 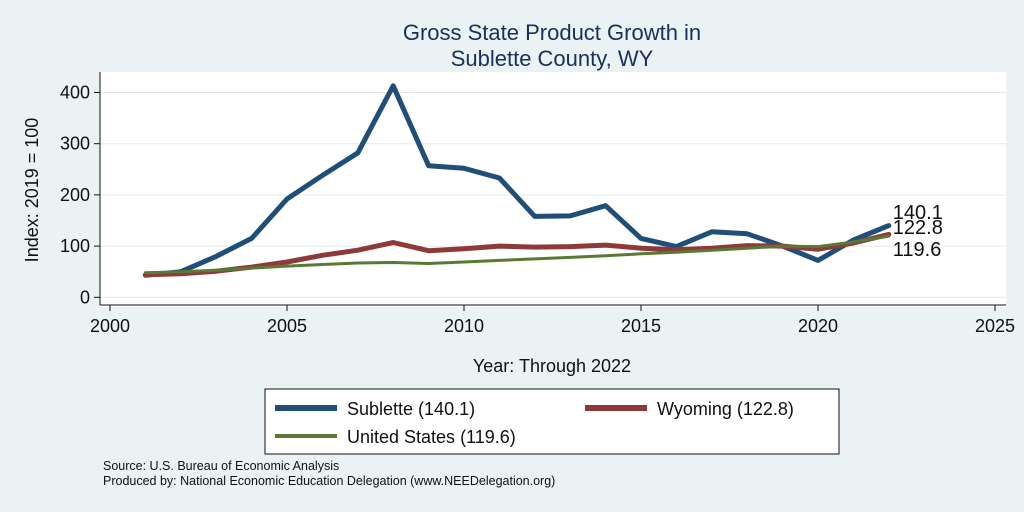 What do you see at coordinates (32, 190) in the screenshot?
I see `y-axis-title: Index: 2019 = 100` at bounding box center [32, 190].